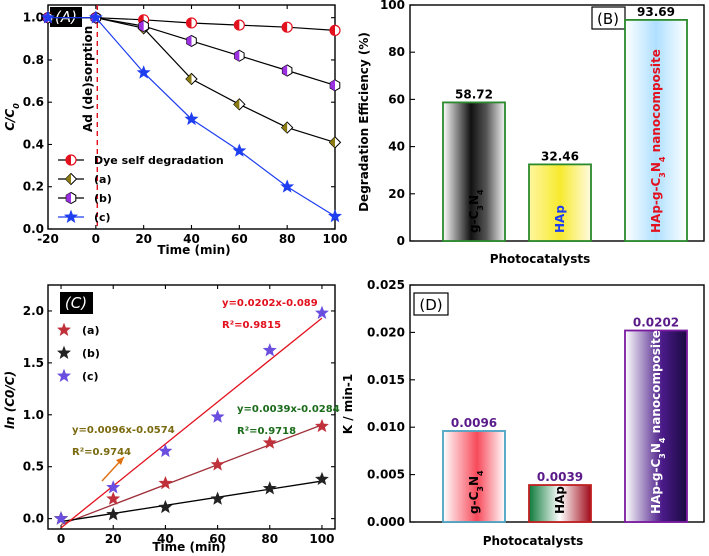  What do you see at coordinates (386, 332) in the screenshot?
I see `panel-d-y-tick-label-4: 0.020` at bounding box center [386, 332].